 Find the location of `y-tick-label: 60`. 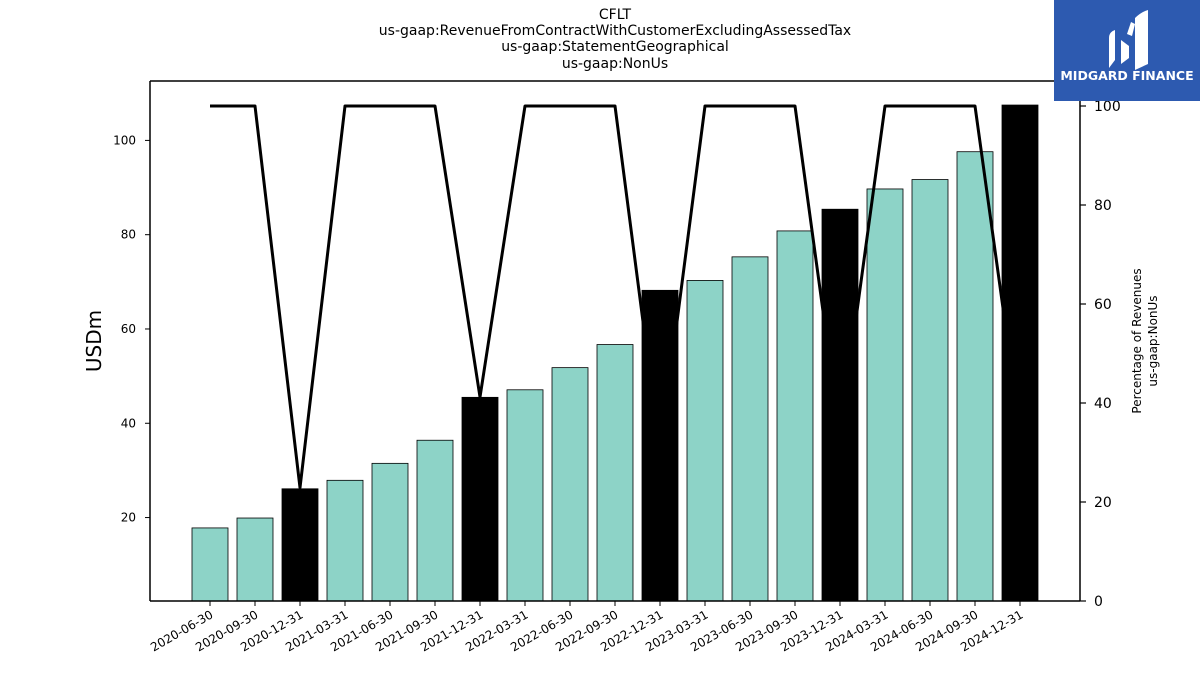

y-tick-label: 60 is located at coordinates (128, 329).